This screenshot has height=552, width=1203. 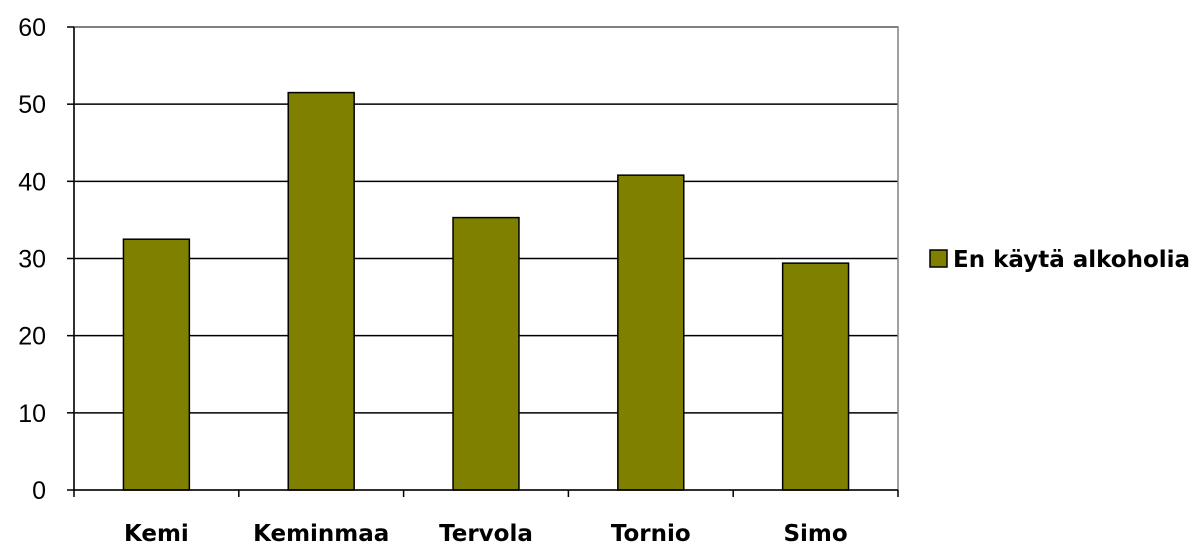 What do you see at coordinates (651, 332) in the screenshot?
I see `bar-tornio` at bounding box center [651, 332].